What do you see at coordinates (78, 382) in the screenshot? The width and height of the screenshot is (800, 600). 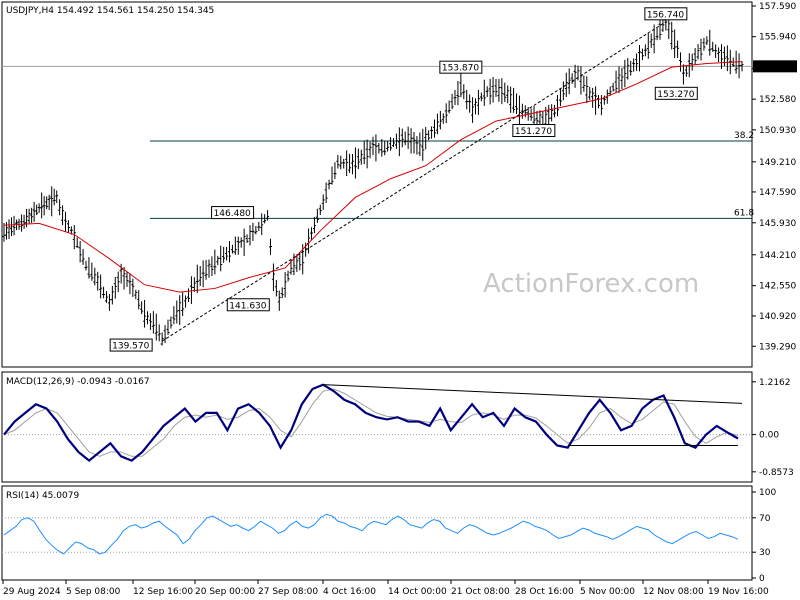 I see `macd-header: MACD(12,26,9) -0.0943 -0.0167` at bounding box center [78, 382].